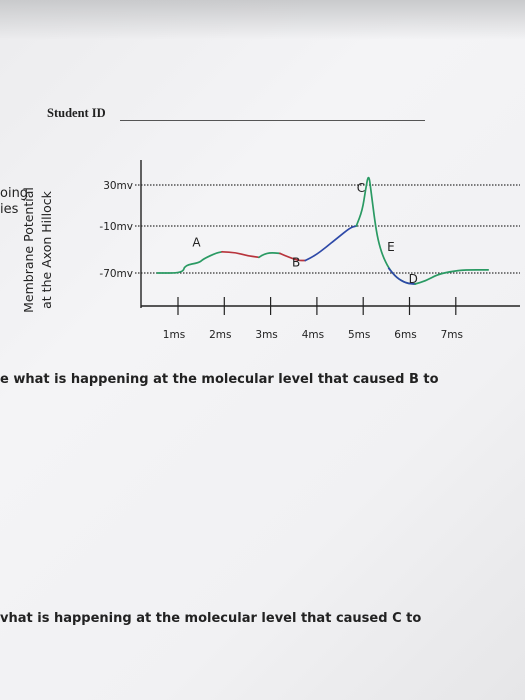 Image resolution: width=525 pixels, height=700 pixels. Describe the element at coordinates (14, 193) in the screenshot. I see `cropped-text-1: oing` at that location.